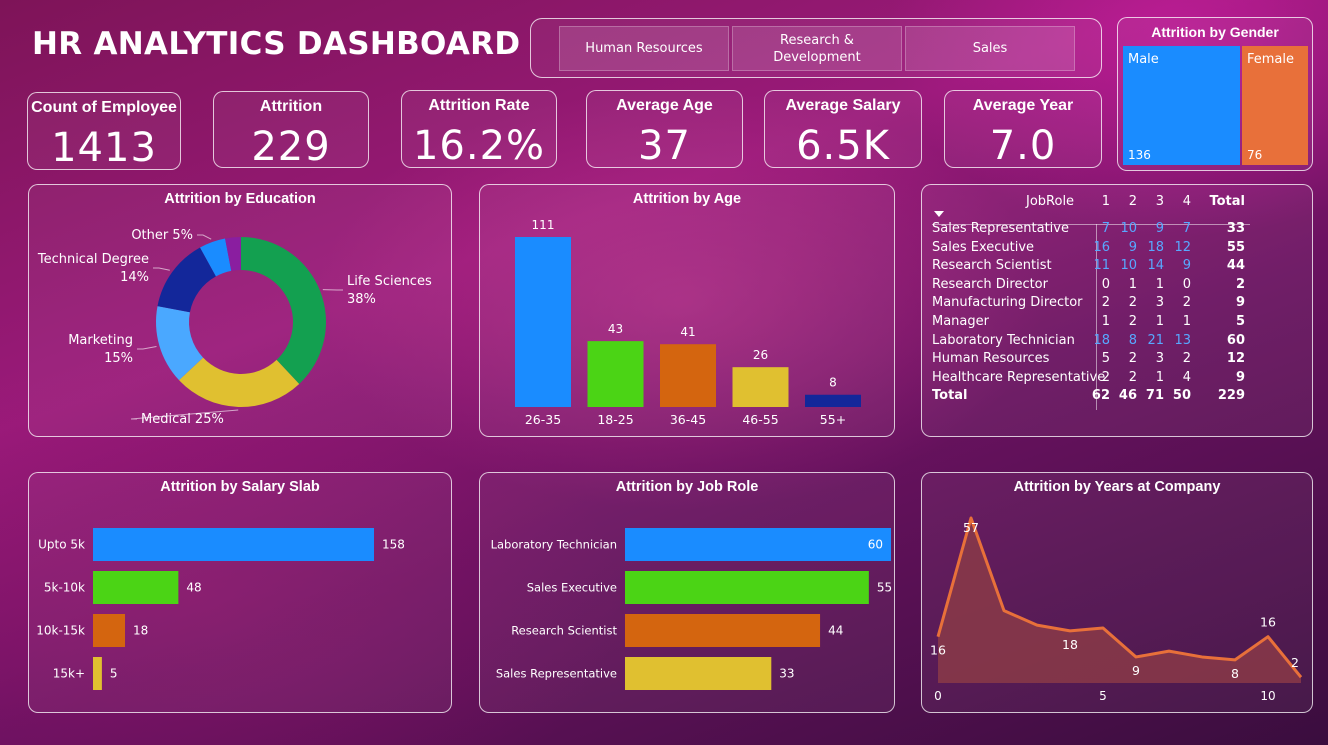 The height and width of the screenshot is (745, 1328). Describe the element at coordinates (1182, 340) in the screenshot. I see `matrix-cell: 13` at that location.